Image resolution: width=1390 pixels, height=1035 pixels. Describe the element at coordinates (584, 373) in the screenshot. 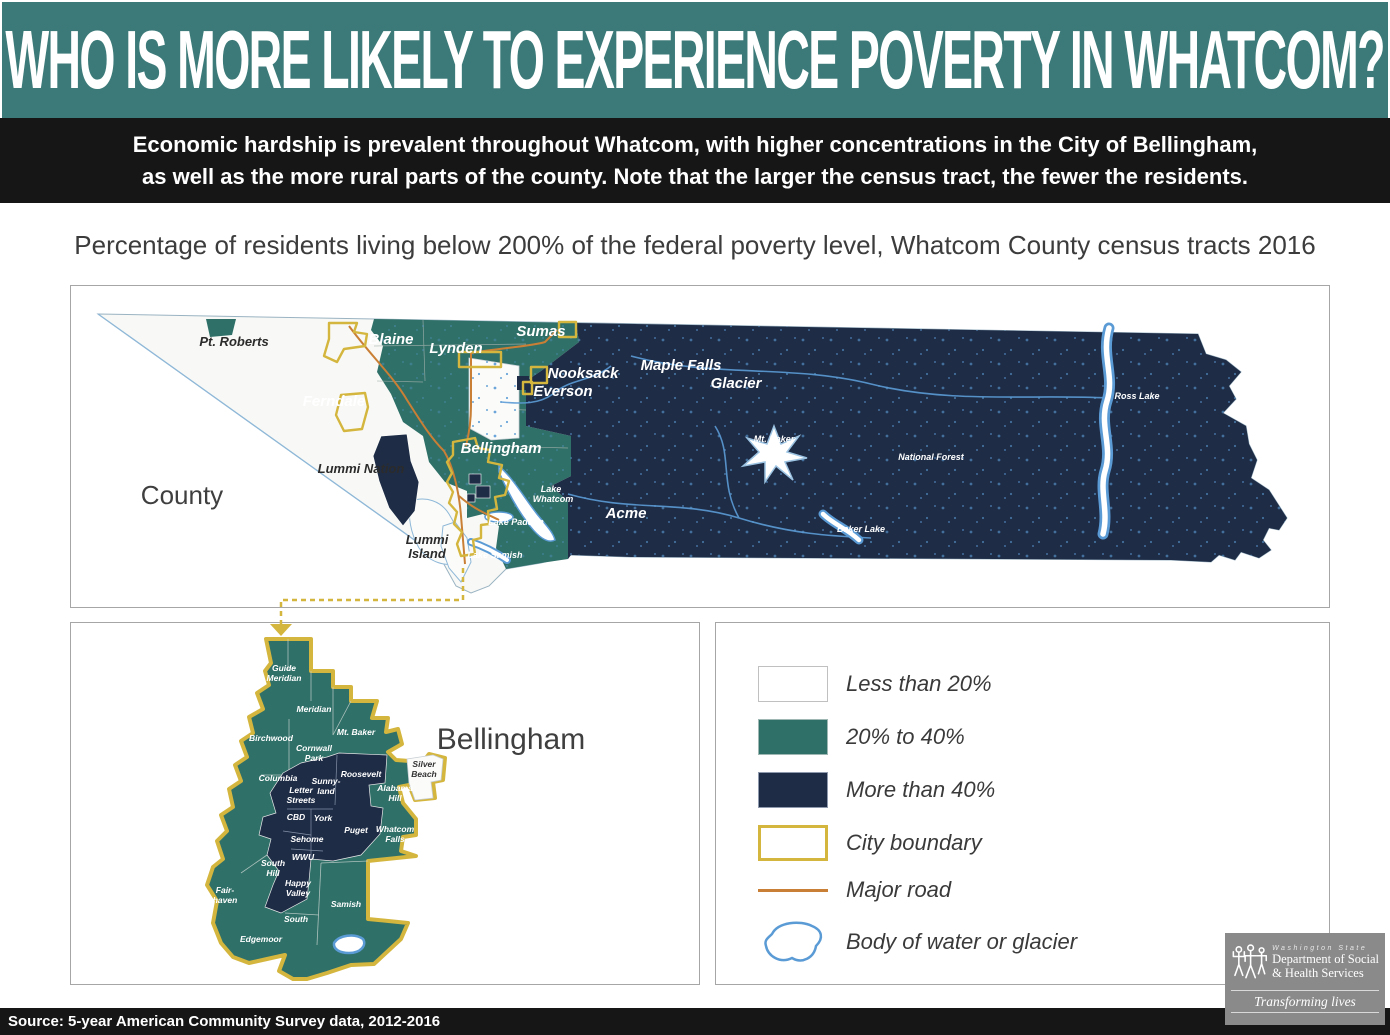

I see `label-nooksack: Nooksack` at that location.